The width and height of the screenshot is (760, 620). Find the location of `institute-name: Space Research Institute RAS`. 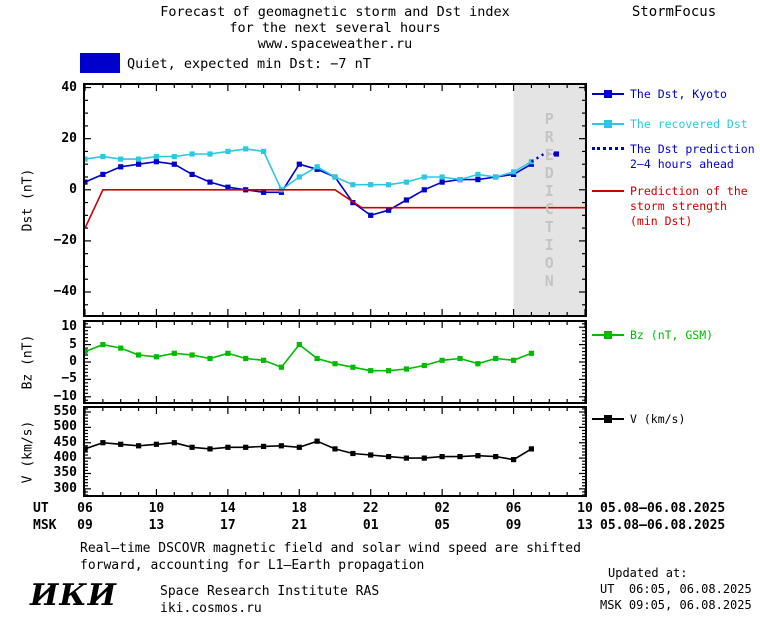

institute-name: Space Research Institute RAS is located at coordinates (270, 591).